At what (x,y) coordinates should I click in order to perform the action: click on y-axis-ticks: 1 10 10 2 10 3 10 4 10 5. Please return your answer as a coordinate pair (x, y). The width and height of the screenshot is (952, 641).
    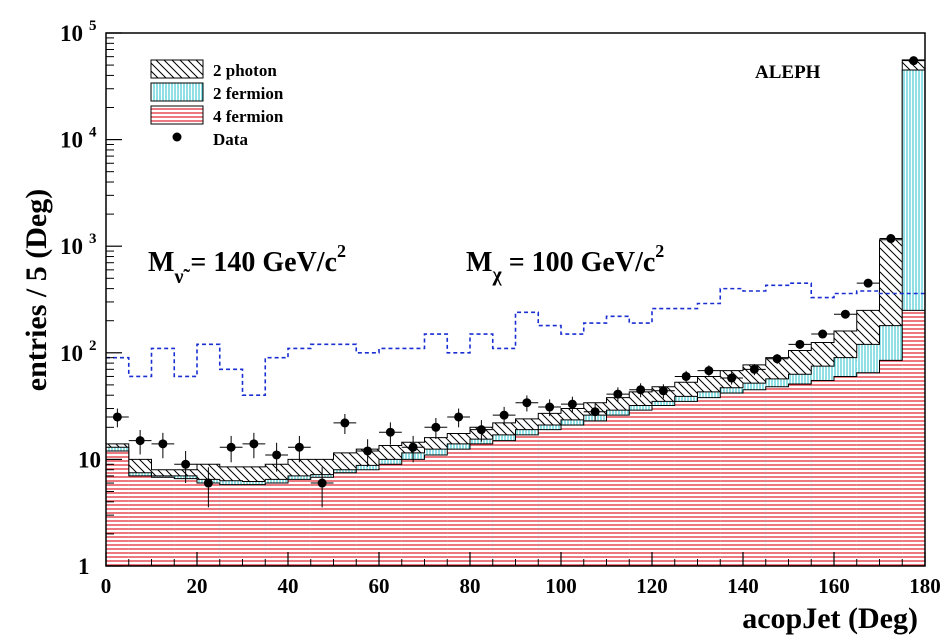
    Looking at the image, I should click on (91, 298).